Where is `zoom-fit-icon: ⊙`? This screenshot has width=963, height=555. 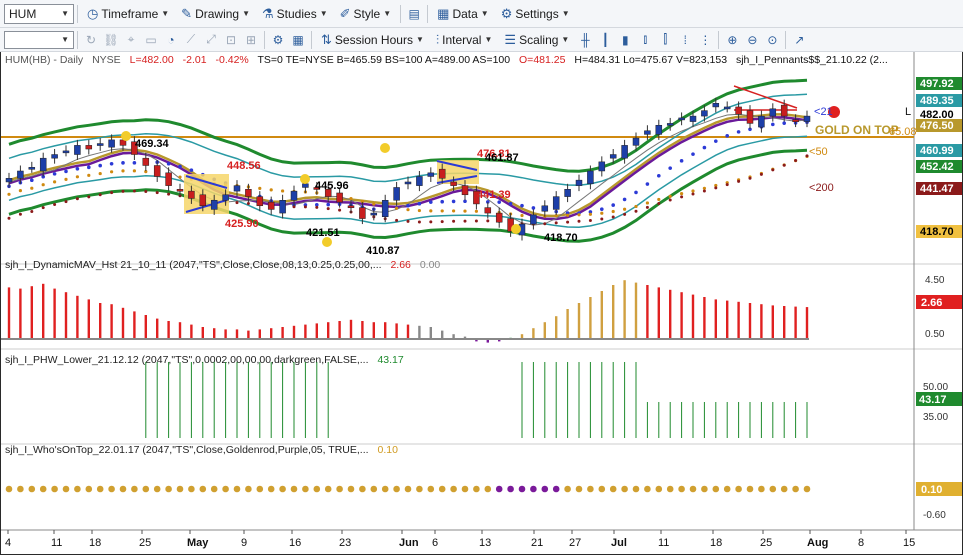
zoom-fit-icon: ⊙ is located at coordinates (772, 39).